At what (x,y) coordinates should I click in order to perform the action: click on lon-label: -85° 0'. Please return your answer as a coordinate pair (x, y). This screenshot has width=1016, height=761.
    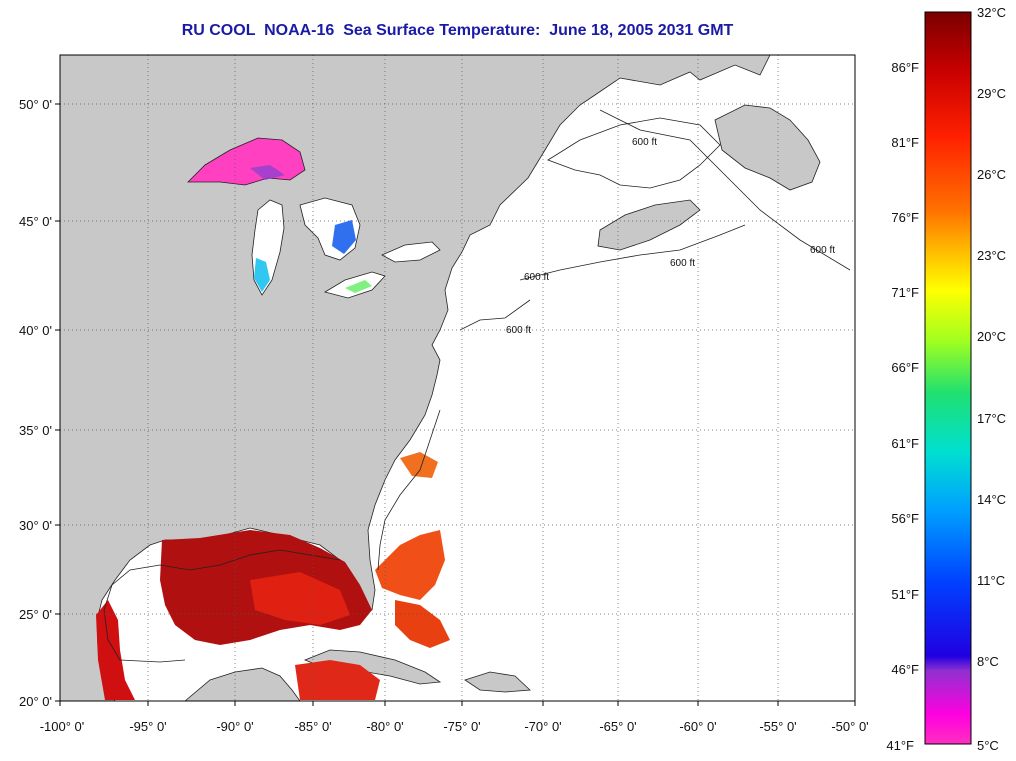
    Looking at the image, I should click on (312, 726).